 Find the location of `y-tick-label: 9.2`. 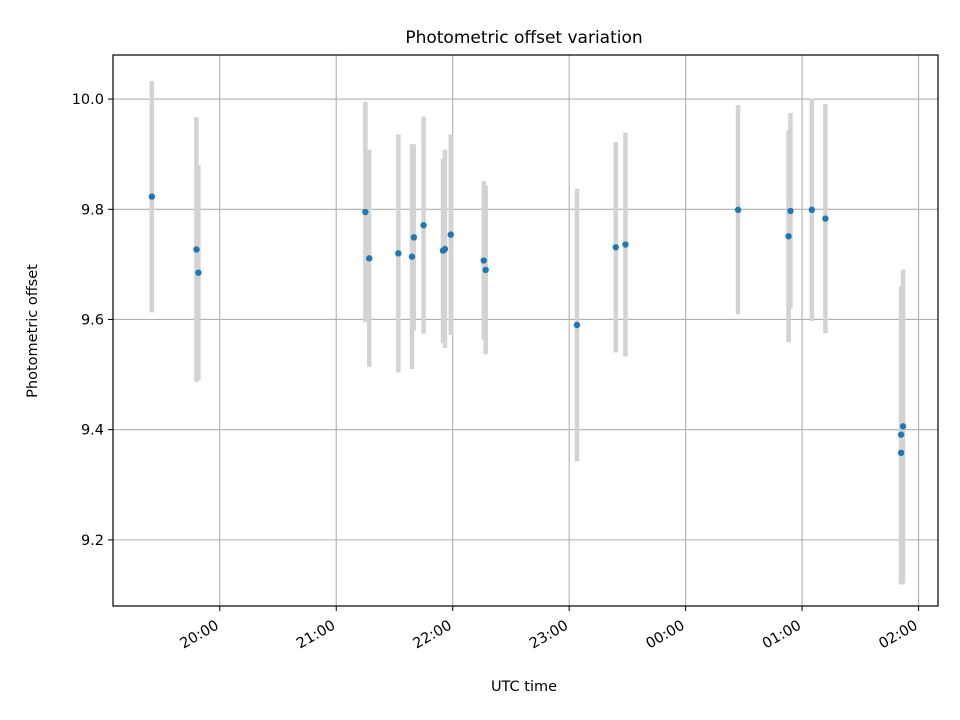

y-tick-label: 9.2 is located at coordinates (92, 541).